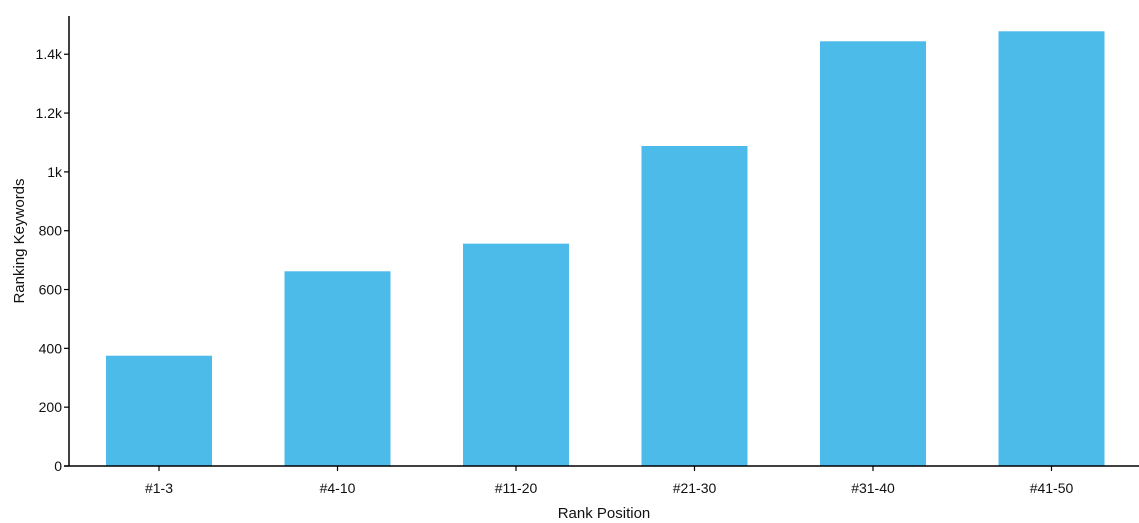 Image resolution: width=1139 pixels, height=523 pixels. I want to click on y-tick-label: 1.4k, so click(49, 54).